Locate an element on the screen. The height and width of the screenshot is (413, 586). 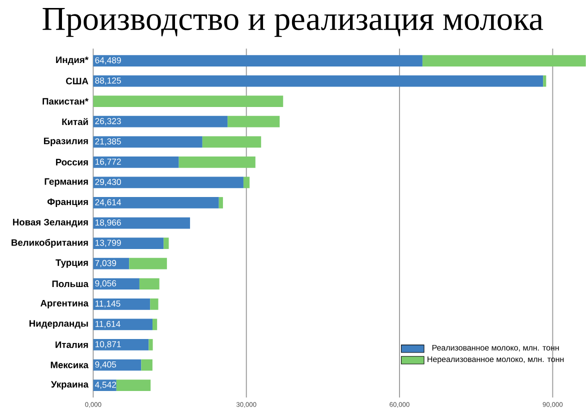
y-tick-label: Италия is located at coordinates (72, 344).